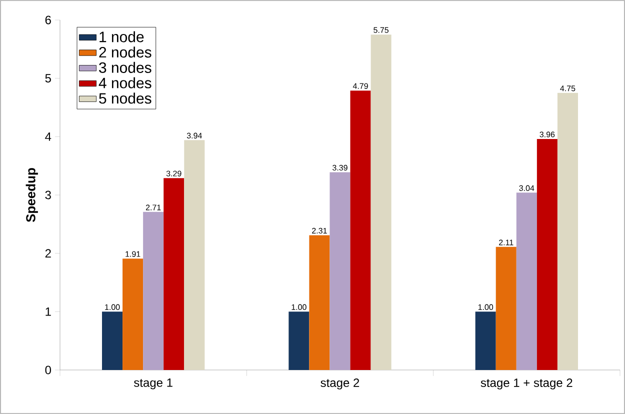 The width and height of the screenshot is (625, 414). What do you see at coordinates (125, 67) in the screenshot?
I see `legend-label: 3 nodes` at bounding box center [125, 67].